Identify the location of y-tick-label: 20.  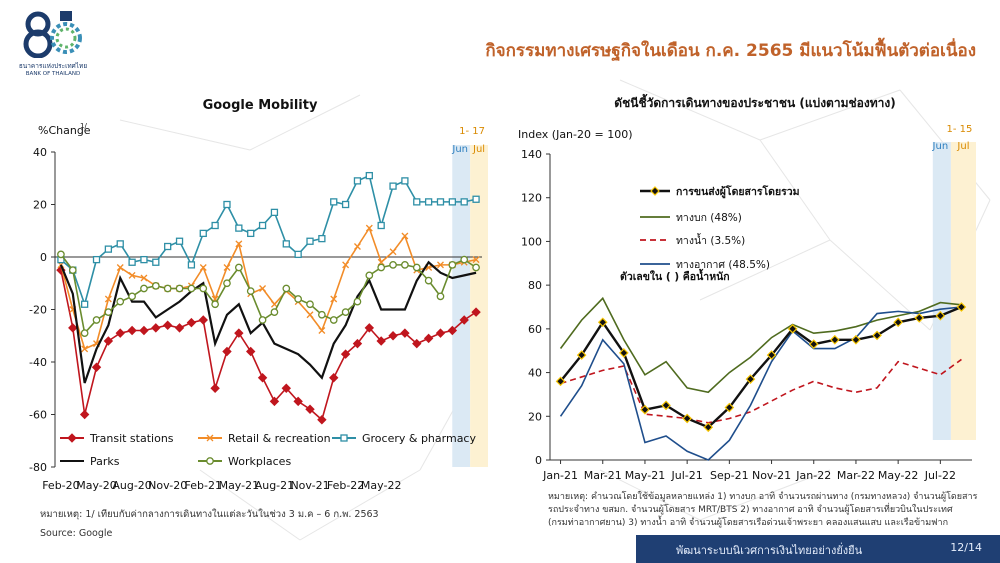
(40, 205).